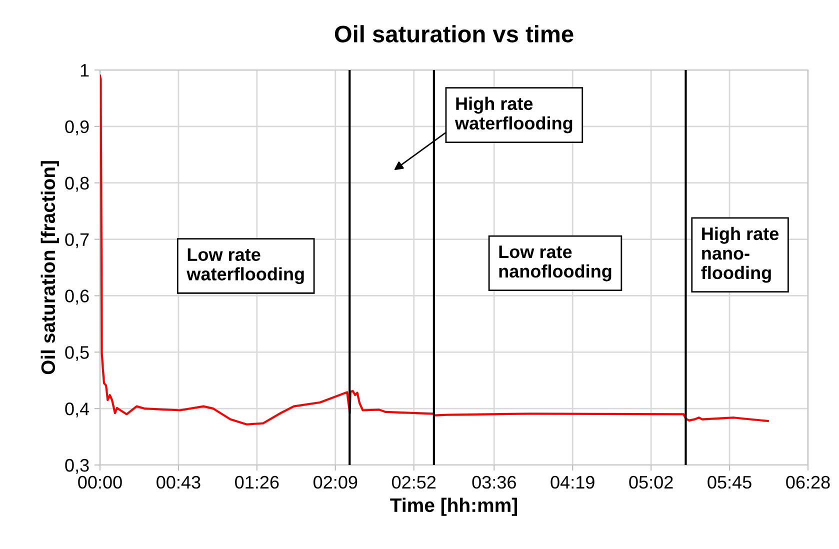 This screenshot has width=839, height=549. What do you see at coordinates (651, 482) in the screenshot?
I see `x-tick-label: 05:02` at bounding box center [651, 482].